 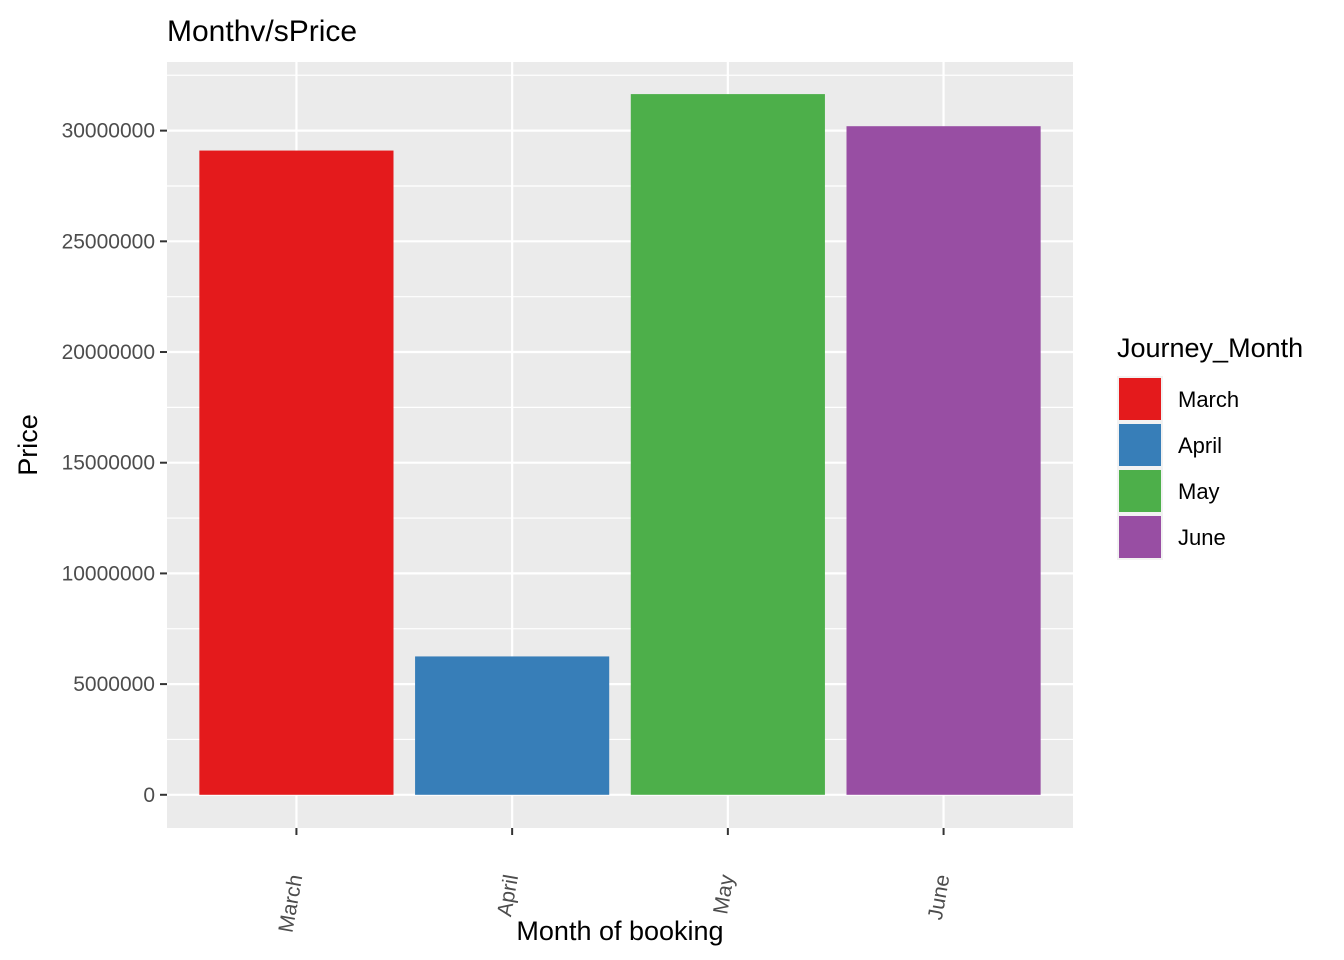 I want to click on legend-key-march, so click(x=1140, y=399).